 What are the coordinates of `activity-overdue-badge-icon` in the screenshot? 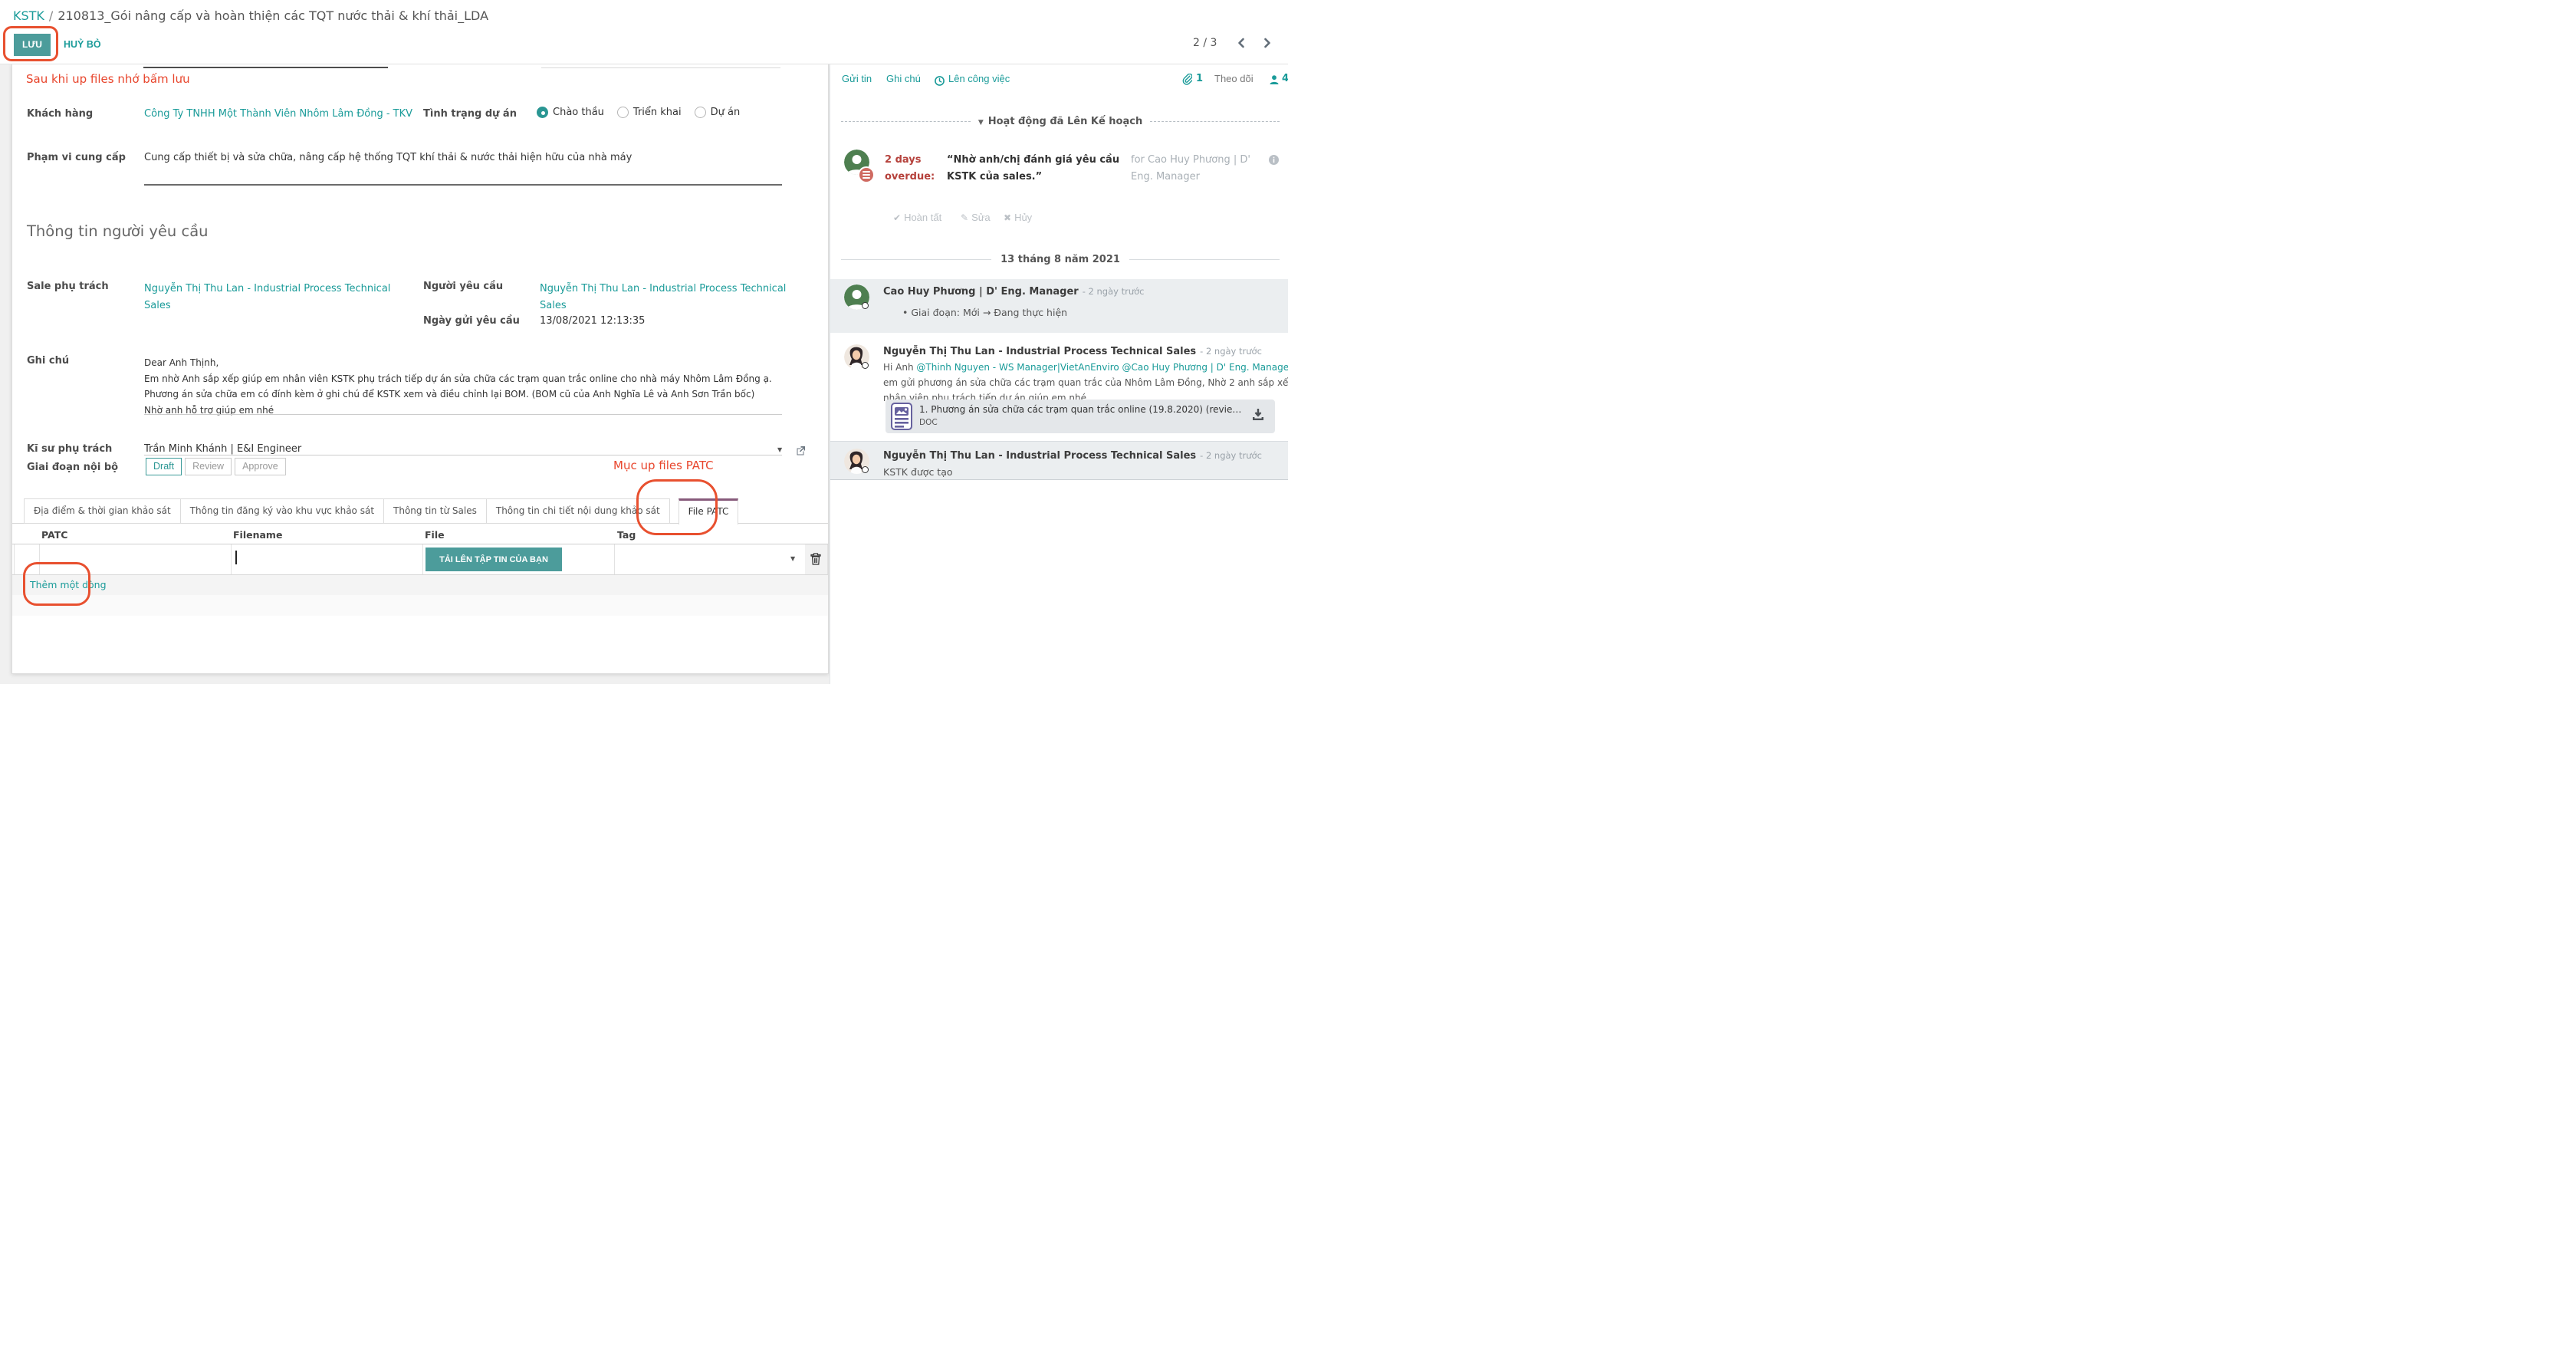 It's located at (866, 174).